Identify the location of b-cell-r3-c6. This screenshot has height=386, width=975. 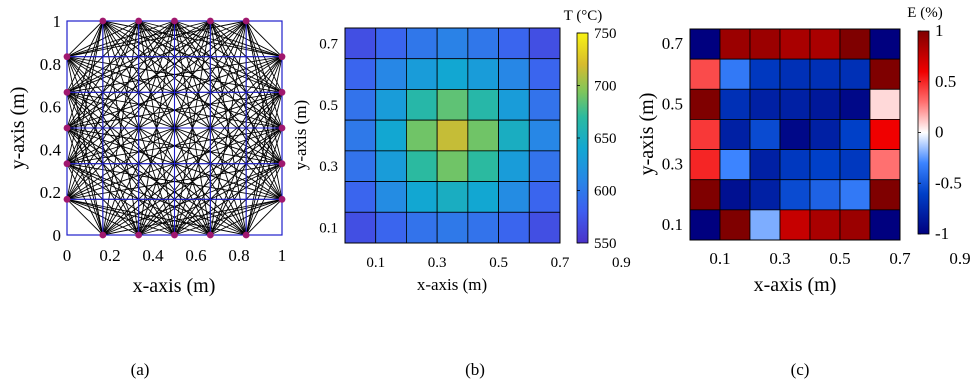
(544, 135).